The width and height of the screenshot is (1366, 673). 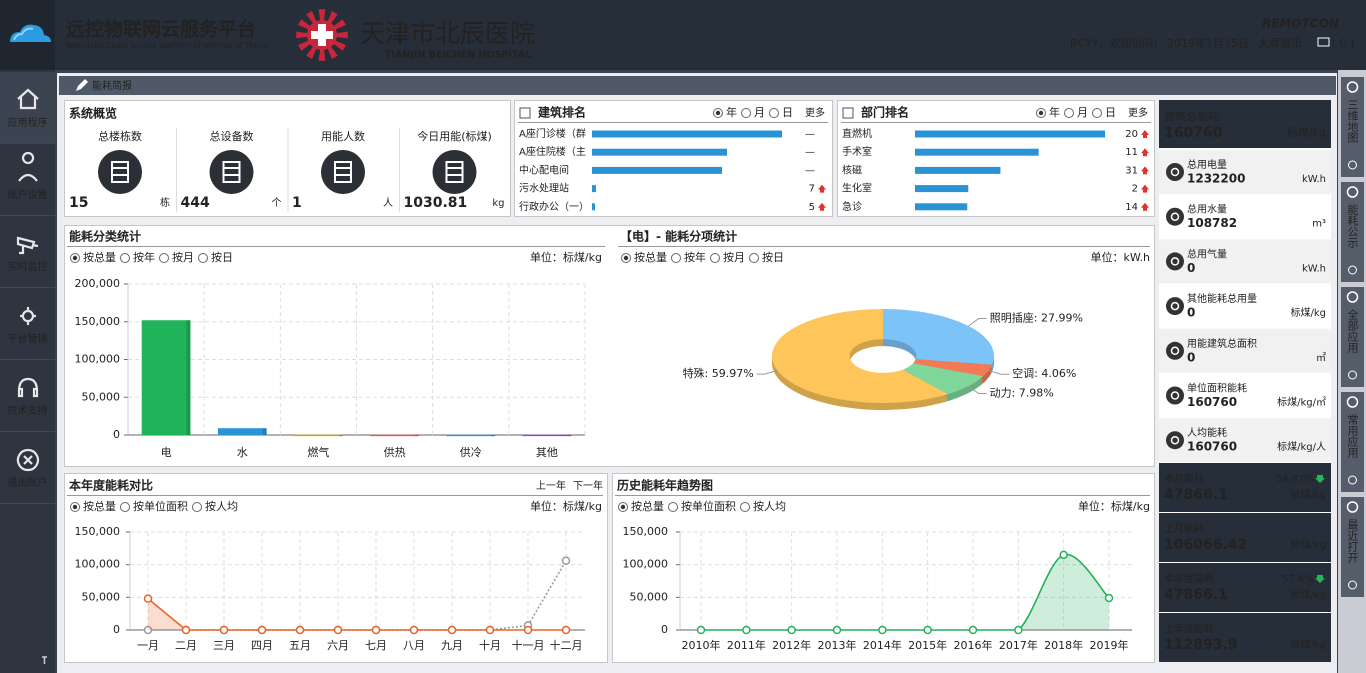 What do you see at coordinates (28, 194) in the screenshot?
I see `nav-label: 账户设置` at bounding box center [28, 194].